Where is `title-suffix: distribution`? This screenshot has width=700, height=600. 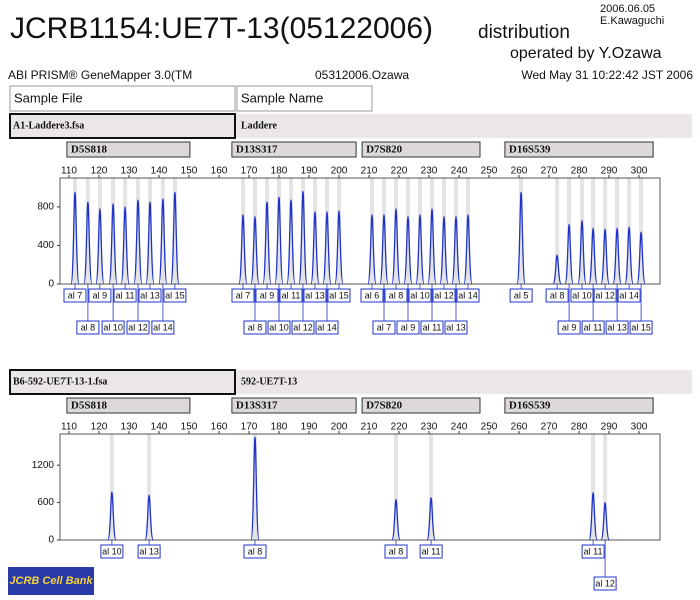 title-suffix: distribution is located at coordinates (524, 32).